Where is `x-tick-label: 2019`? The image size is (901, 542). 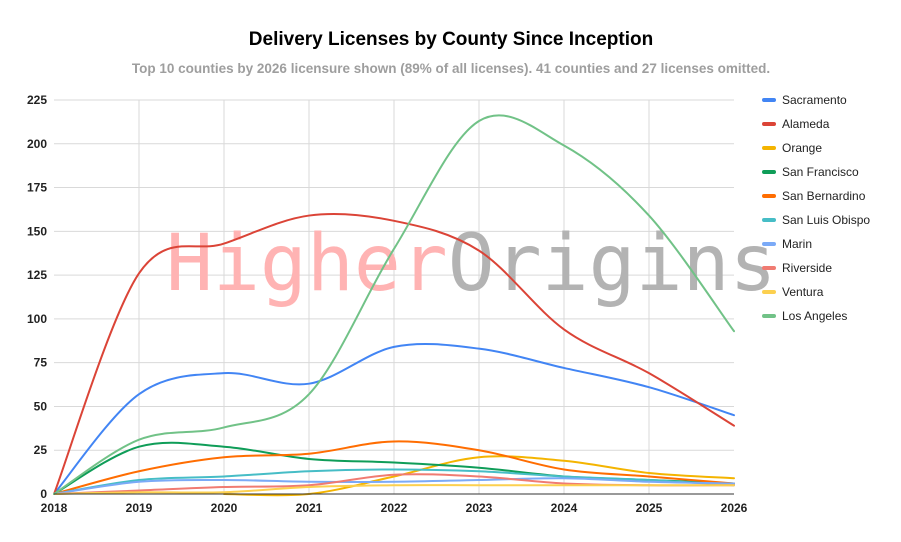 x-tick-label: 2019 is located at coordinates (139, 508).